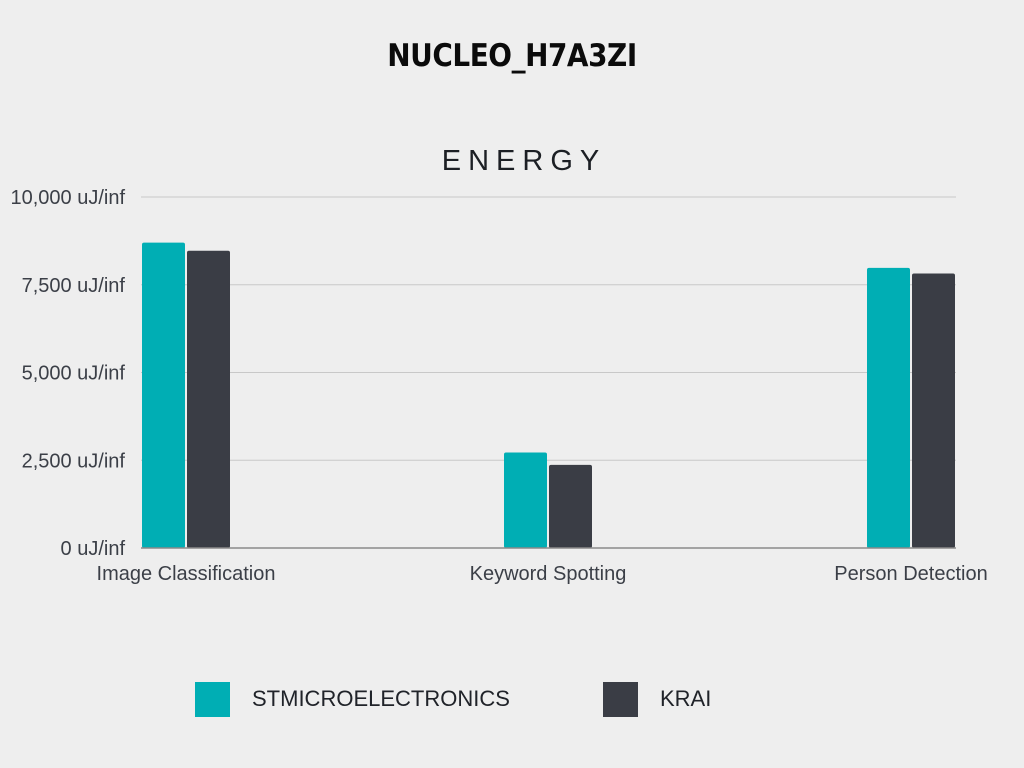  Describe the element at coordinates (212, 699) in the screenshot. I see `legend-swatch-stmicroelectronics` at that location.